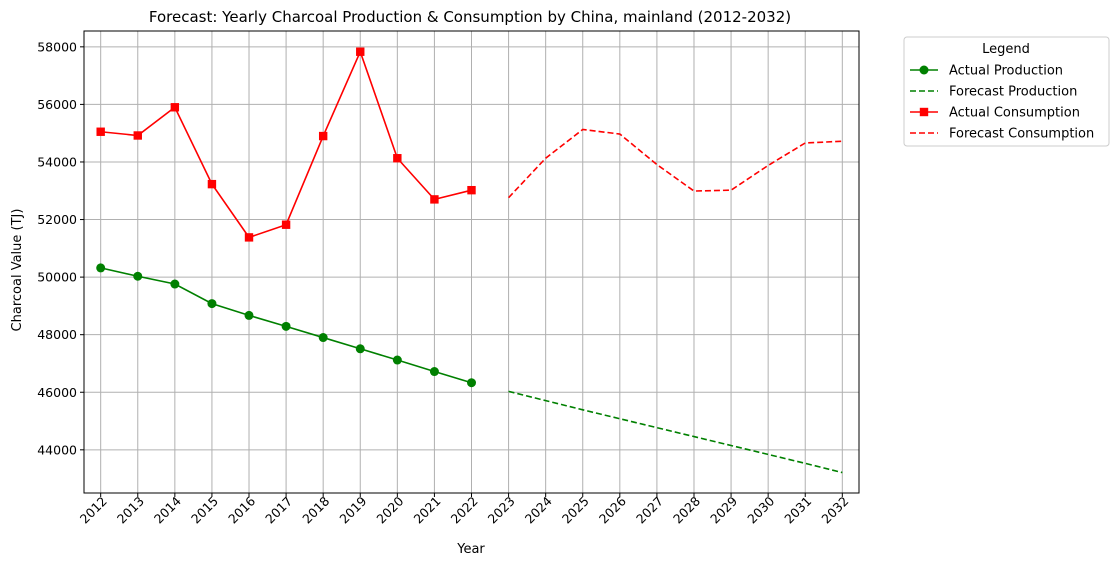 This screenshot has height=566, width=1119. What do you see at coordinates (1021, 134) in the screenshot?
I see `legend-label-forecast-consumption: Forecast Consumption` at bounding box center [1021, 134].